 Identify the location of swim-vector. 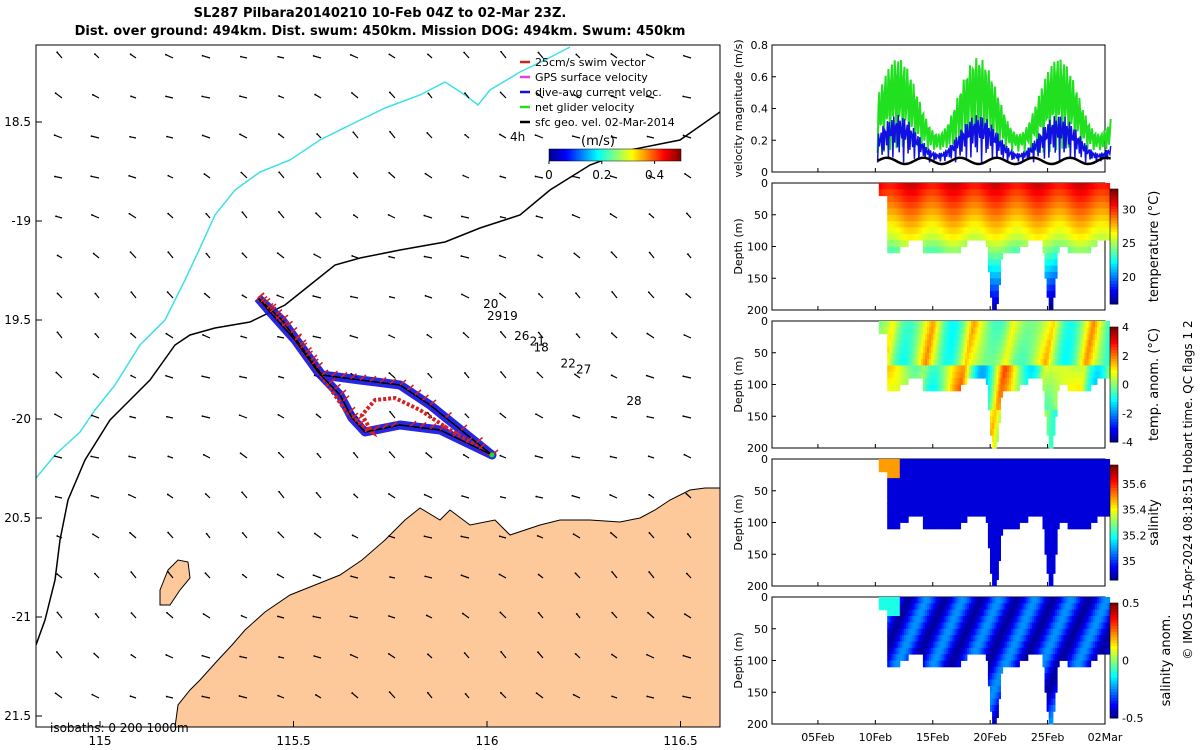
(325, 372).